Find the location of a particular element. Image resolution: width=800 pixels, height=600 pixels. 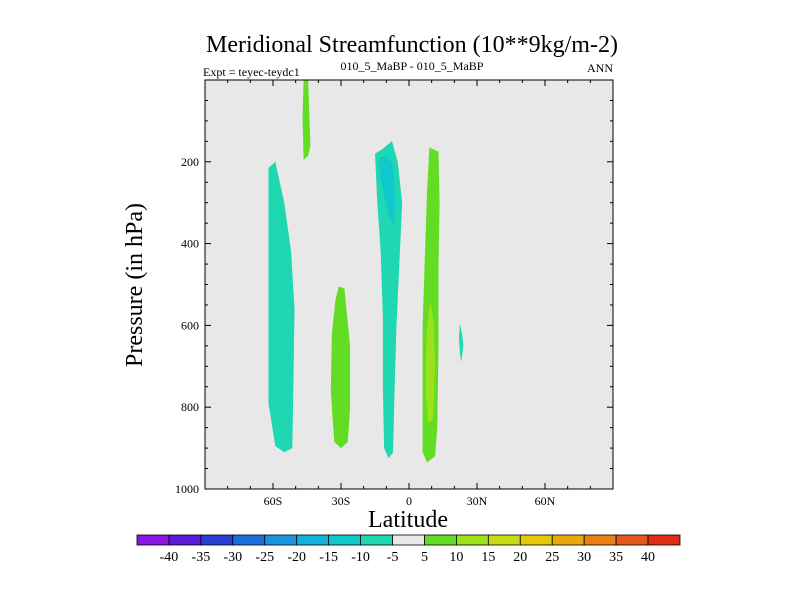

colorbar-label: 15 is located at coordinates (488, 557).